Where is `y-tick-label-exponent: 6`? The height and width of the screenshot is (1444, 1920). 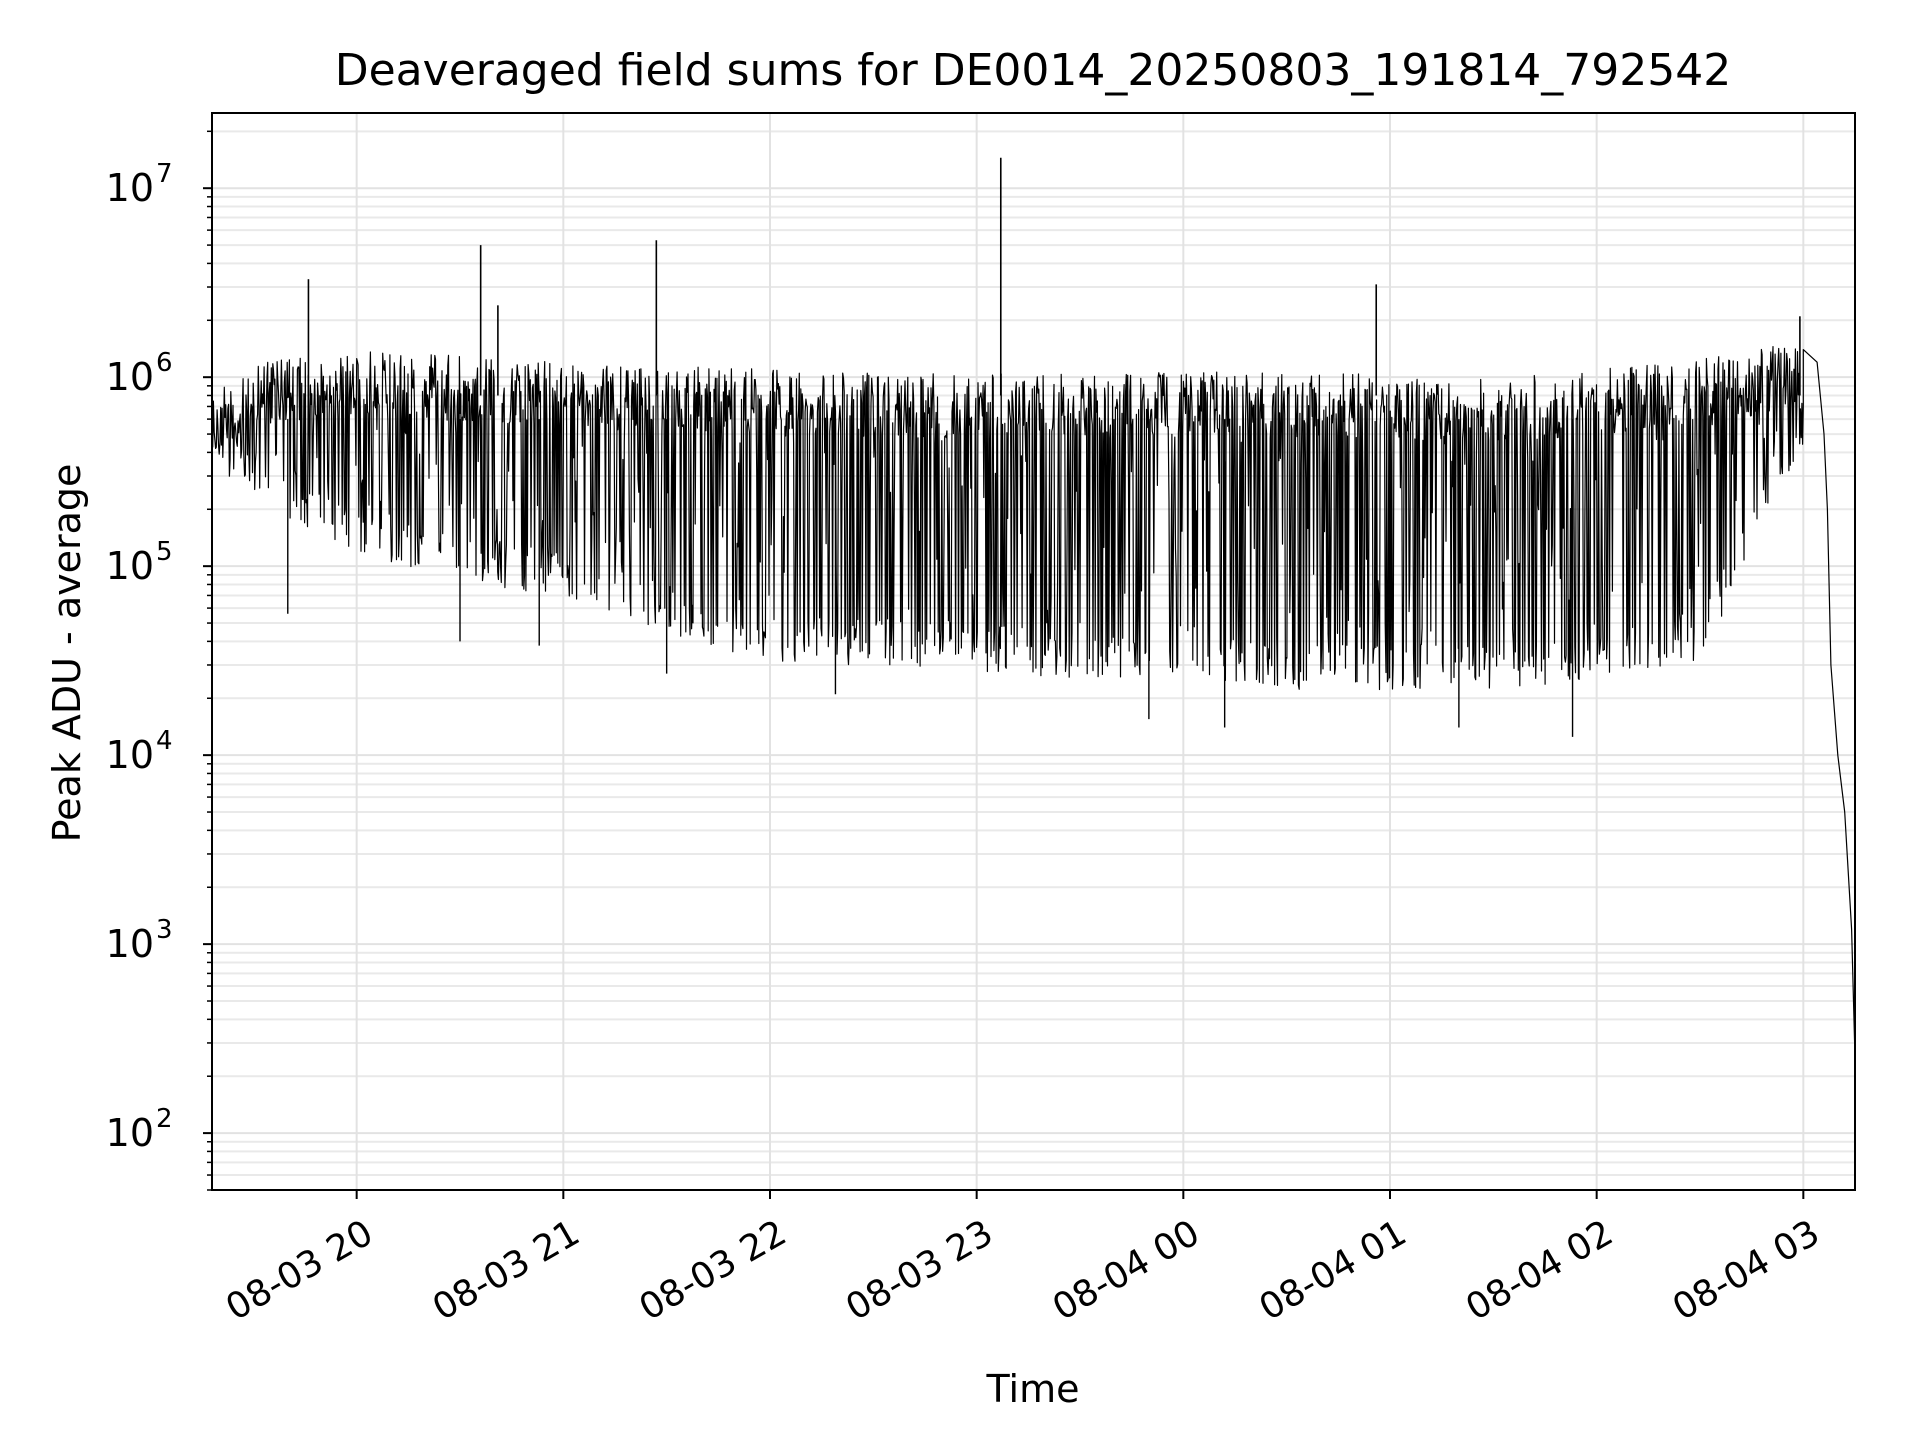
y-tick-label-exponent: 6 is located at coordinates (164, 363).